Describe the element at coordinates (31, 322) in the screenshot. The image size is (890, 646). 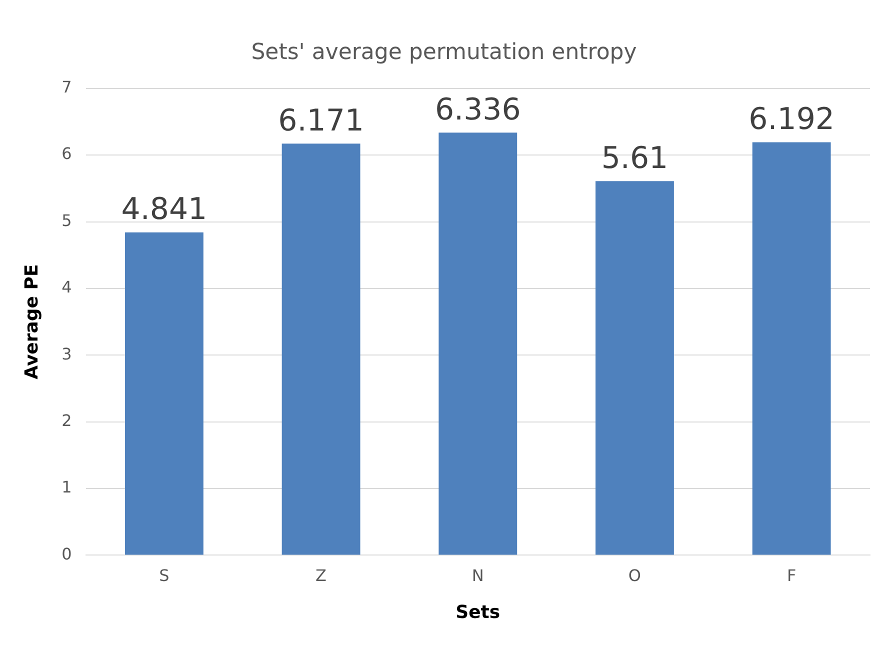
I see `y-axis-title: Average PE` at that location.